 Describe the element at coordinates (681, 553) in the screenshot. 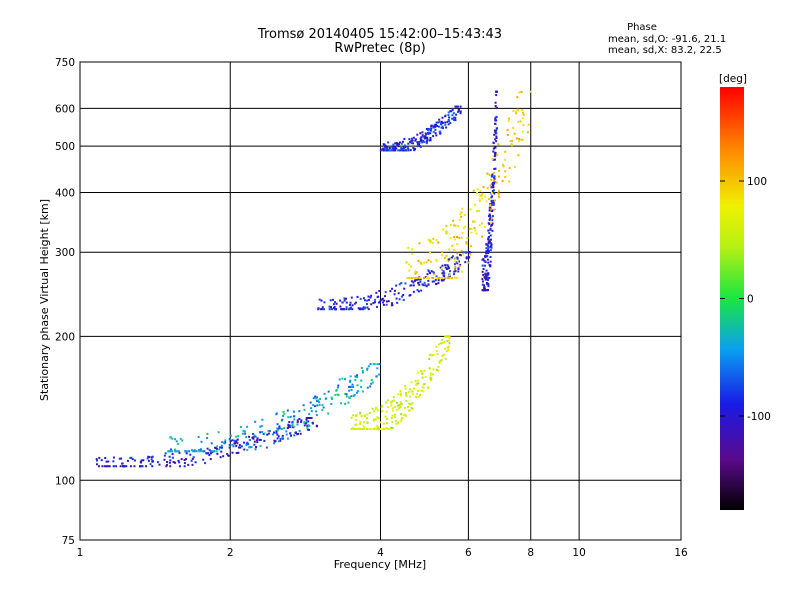

I see `x-tick-label: 16` at that location.